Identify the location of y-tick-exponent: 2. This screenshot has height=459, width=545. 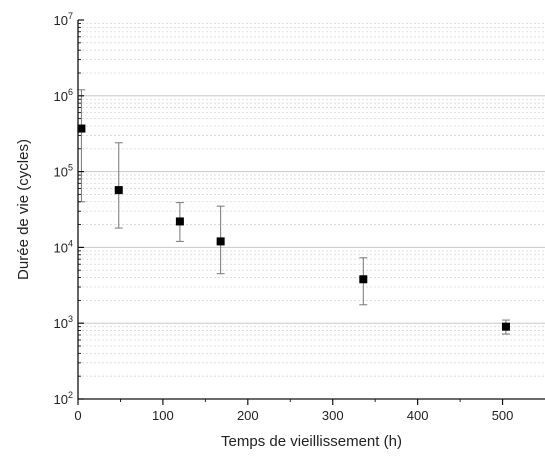
(70, 395).